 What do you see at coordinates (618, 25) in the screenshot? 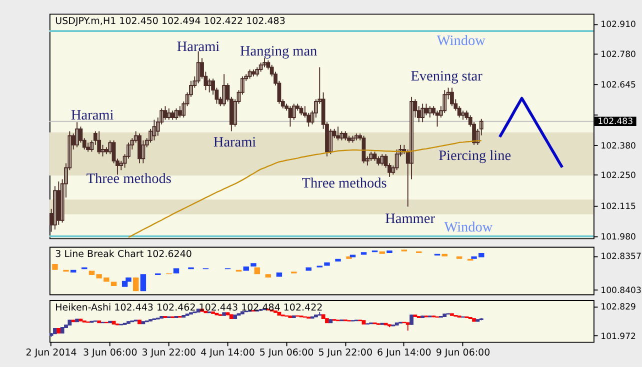
I see `y-tick-label: 102.910` at bounding box center [618, 25].